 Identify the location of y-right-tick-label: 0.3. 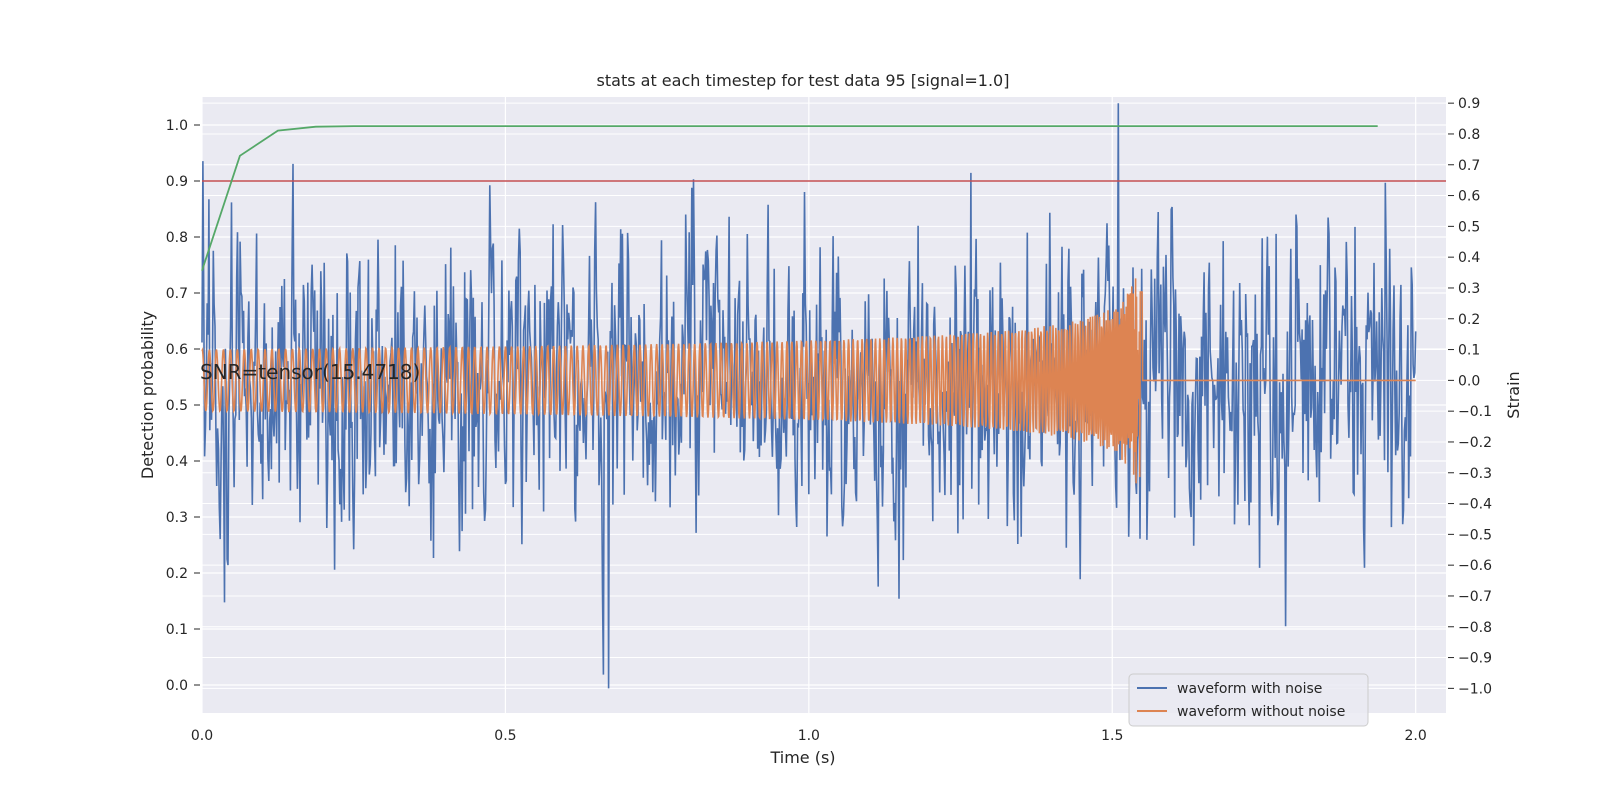
(1469, 289).